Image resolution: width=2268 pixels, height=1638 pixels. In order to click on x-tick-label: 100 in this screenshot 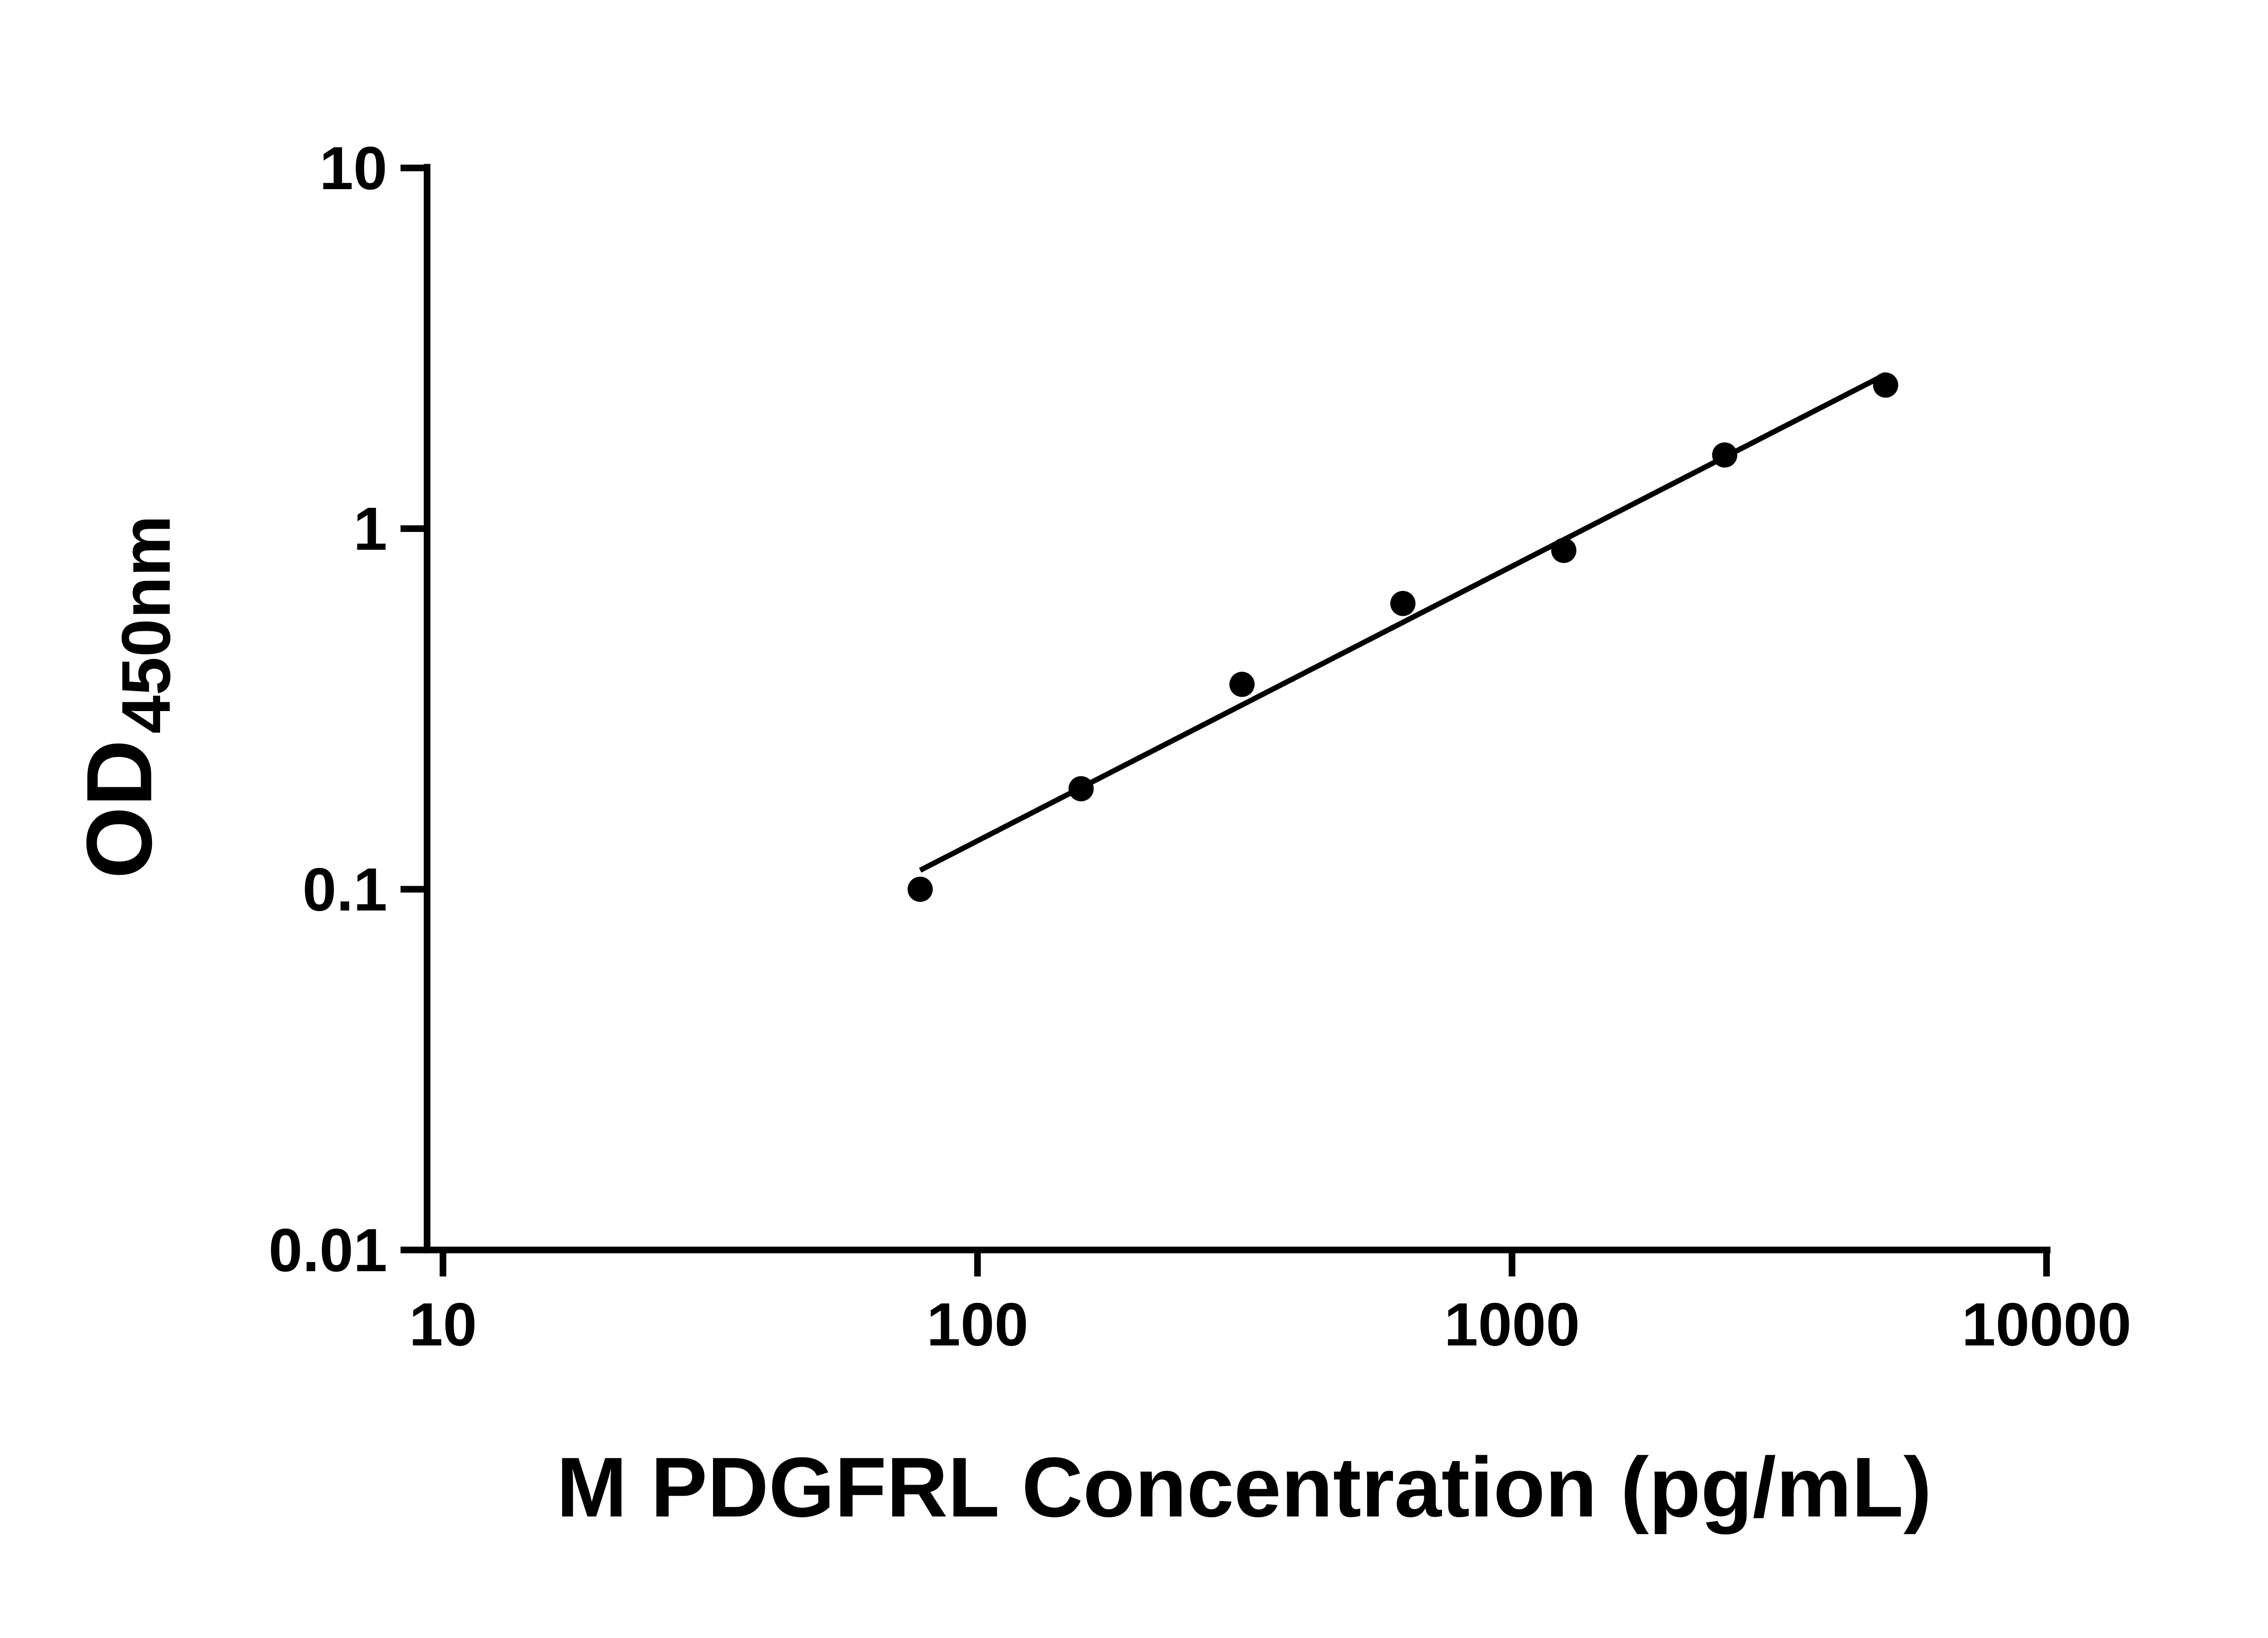, I will do `click(978, 1324)`.